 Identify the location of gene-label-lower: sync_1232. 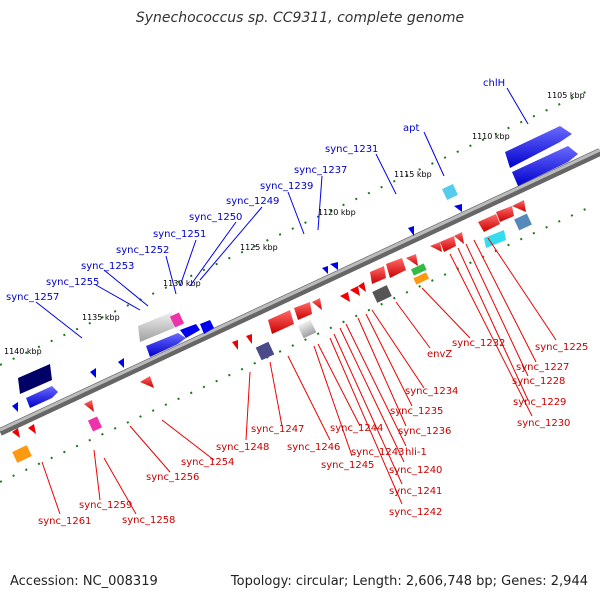
(478, 343).